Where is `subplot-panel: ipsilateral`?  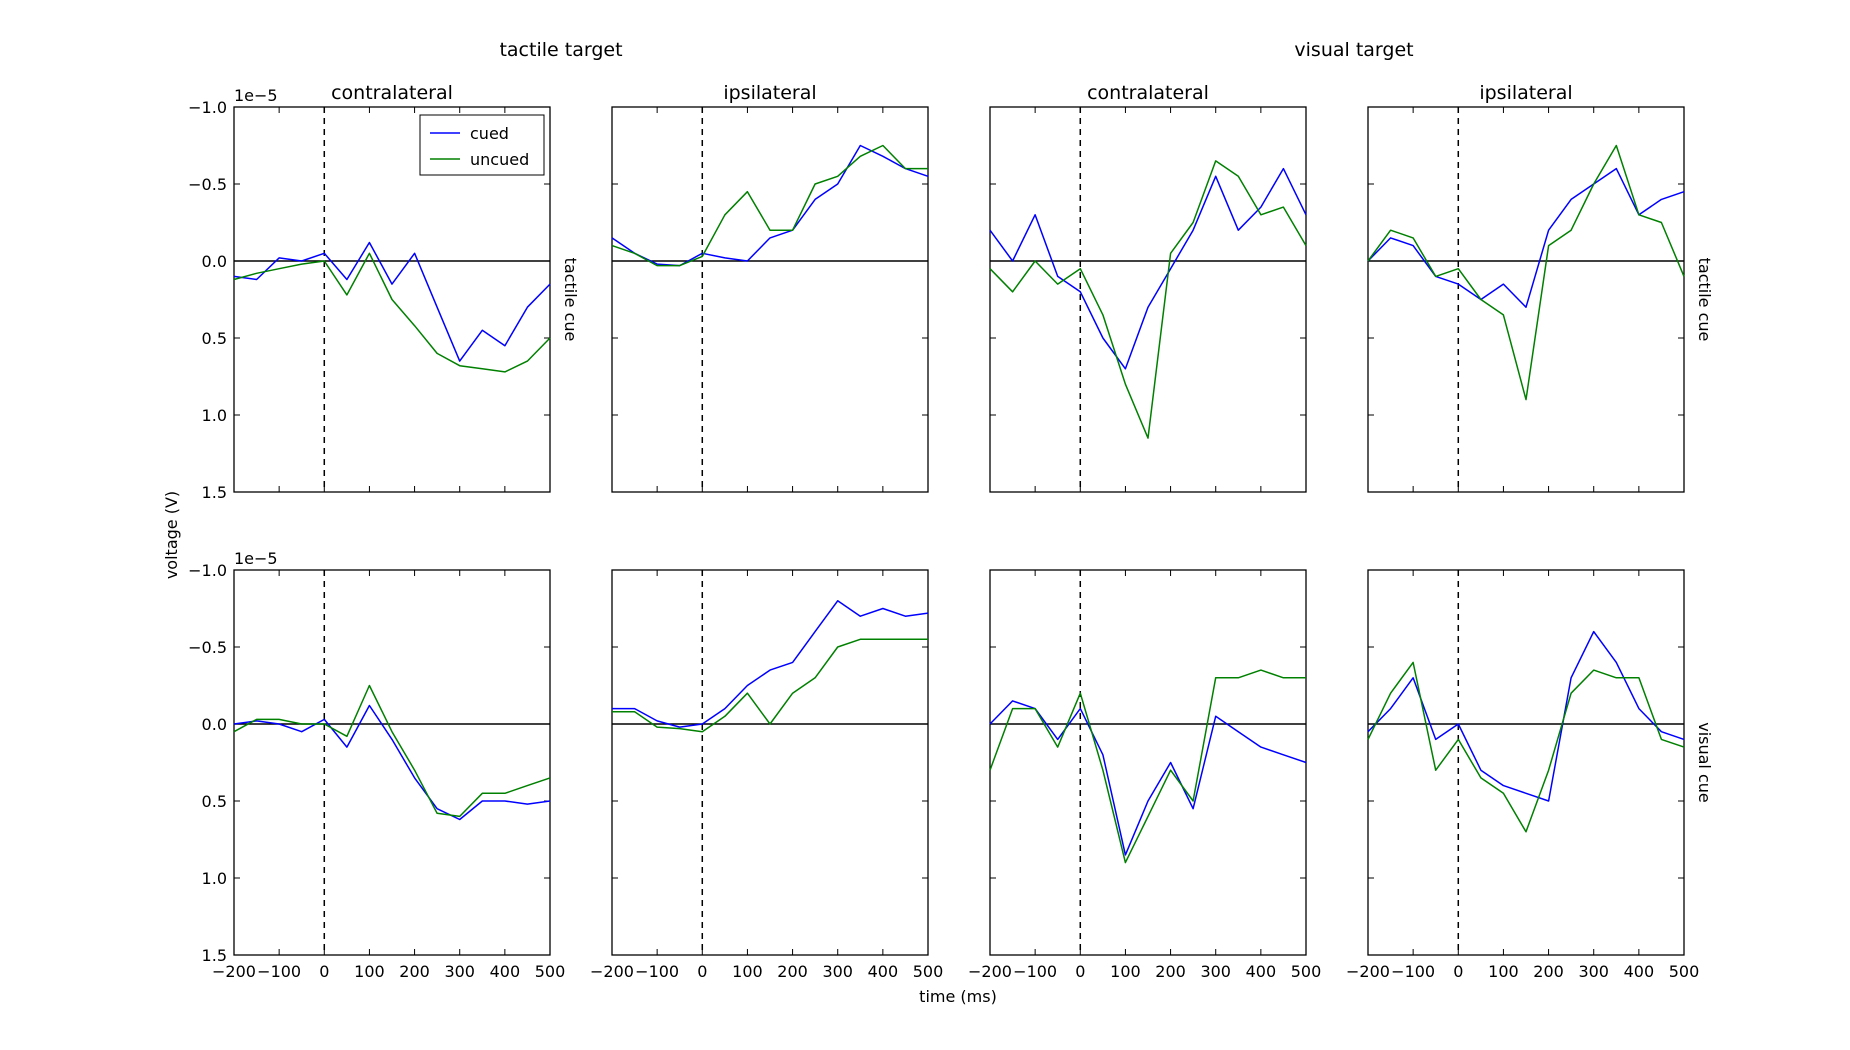 subplot-panel: ipsilateral is located at coordinates (770, 287).